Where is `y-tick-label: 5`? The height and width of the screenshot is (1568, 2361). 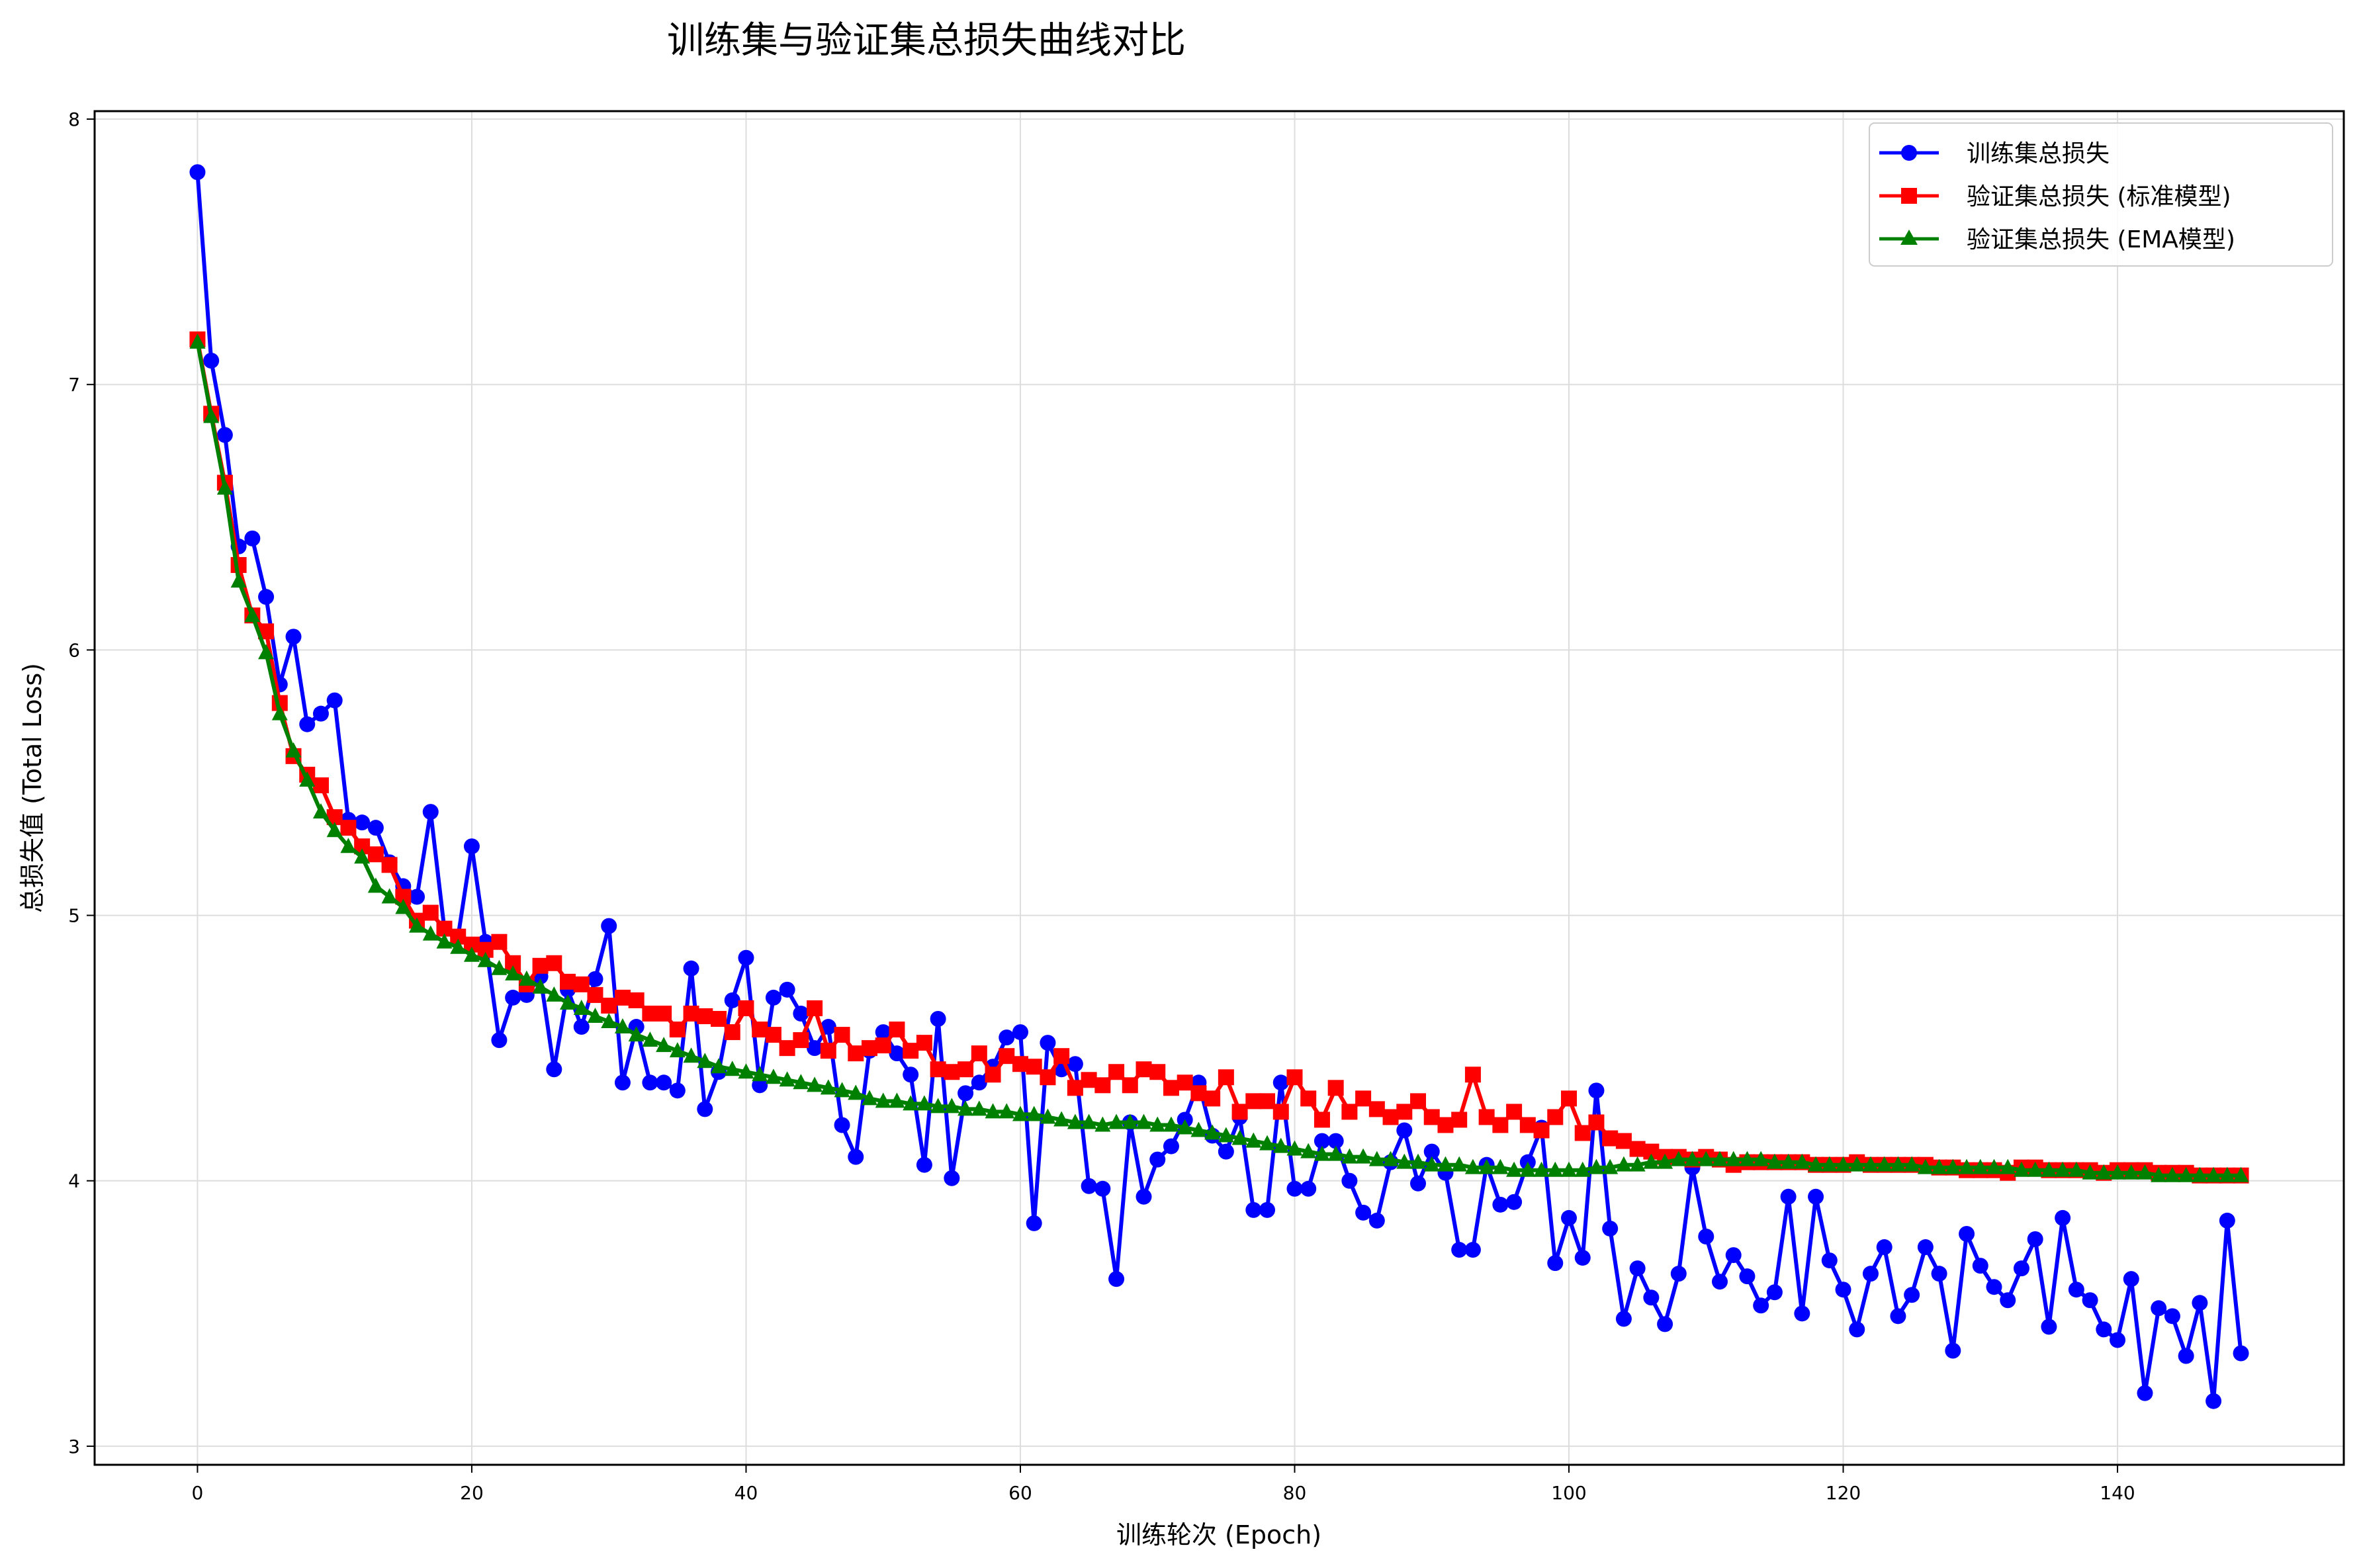 y-tick-label: 5 is located at coordinates (74, 916).